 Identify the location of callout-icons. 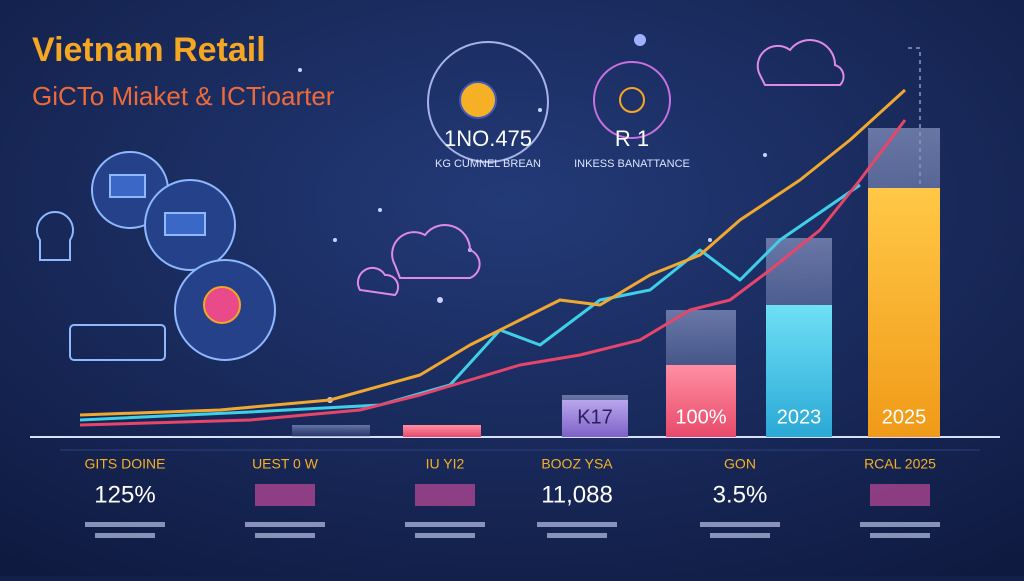
(549, 102).